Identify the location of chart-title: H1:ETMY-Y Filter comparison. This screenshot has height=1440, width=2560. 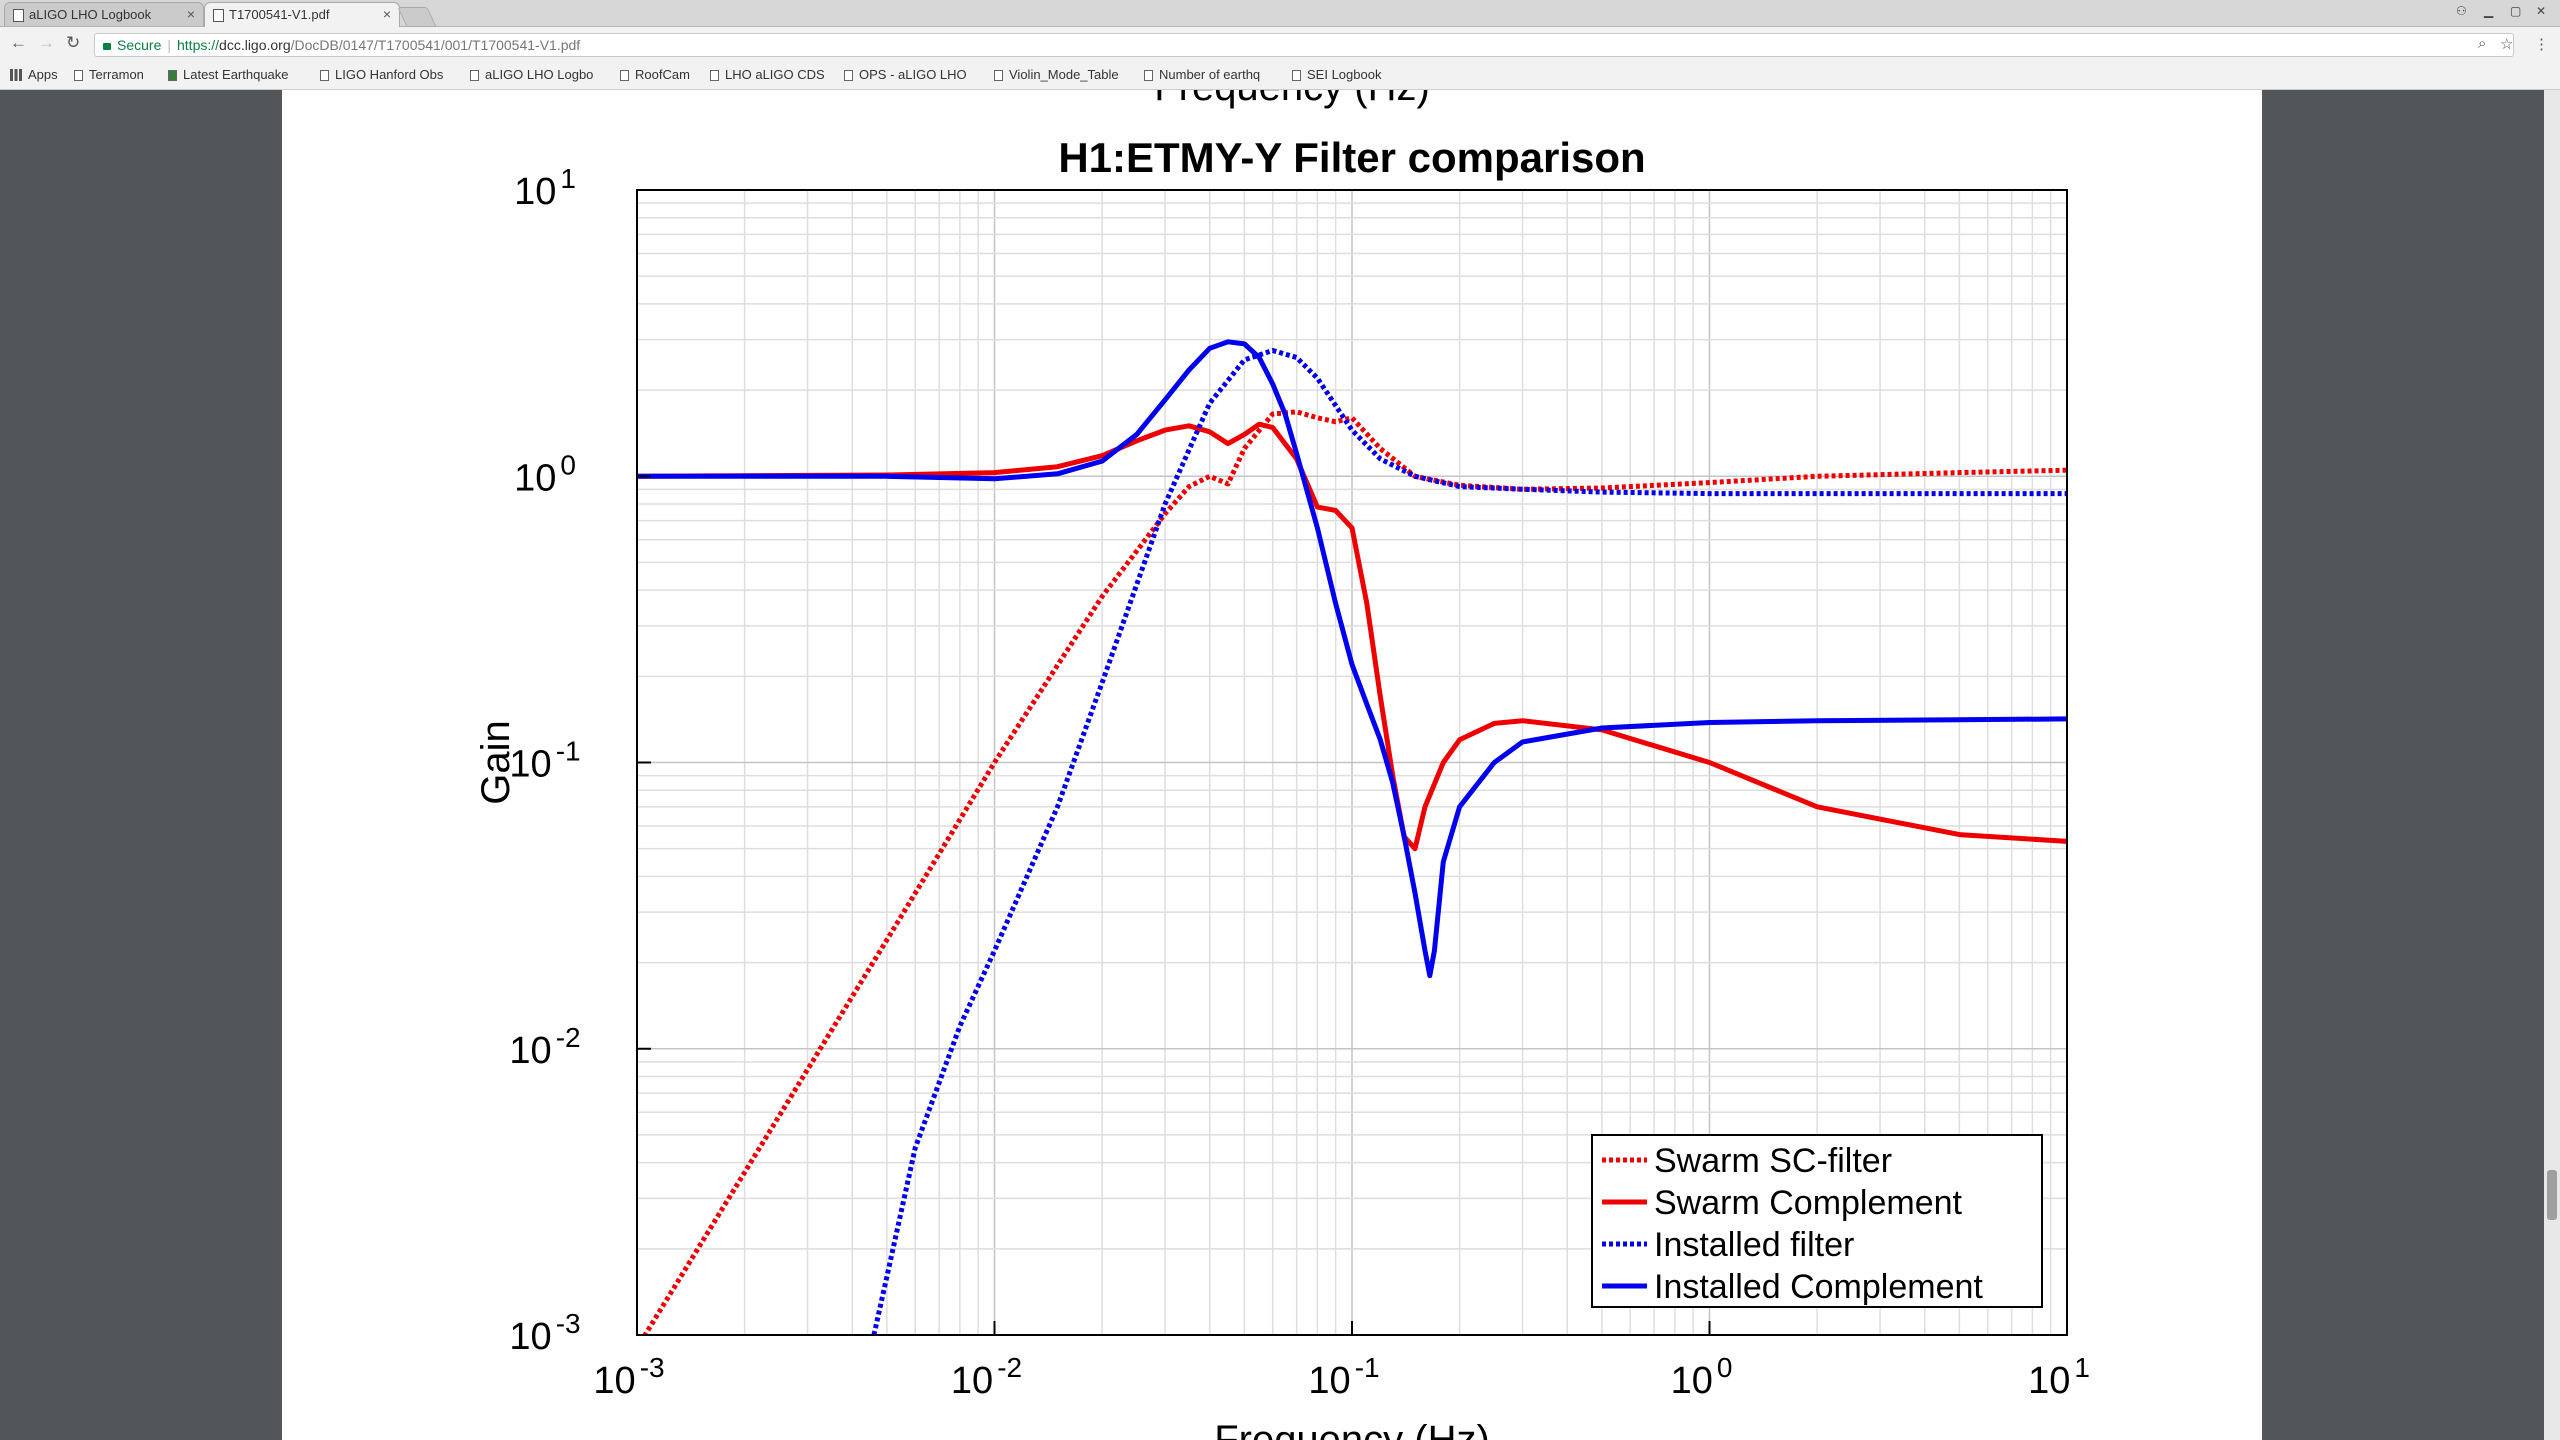
(1351, 157).